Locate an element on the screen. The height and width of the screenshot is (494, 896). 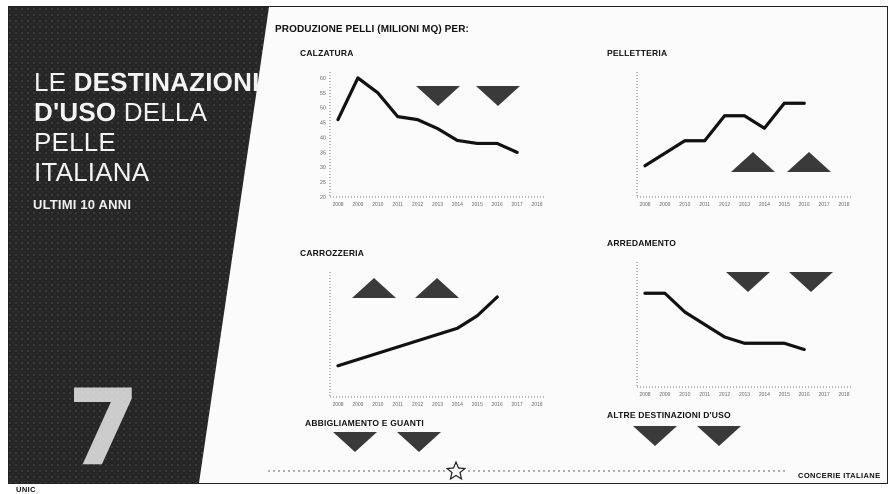
star-icon is located at coordinates (456, 471).